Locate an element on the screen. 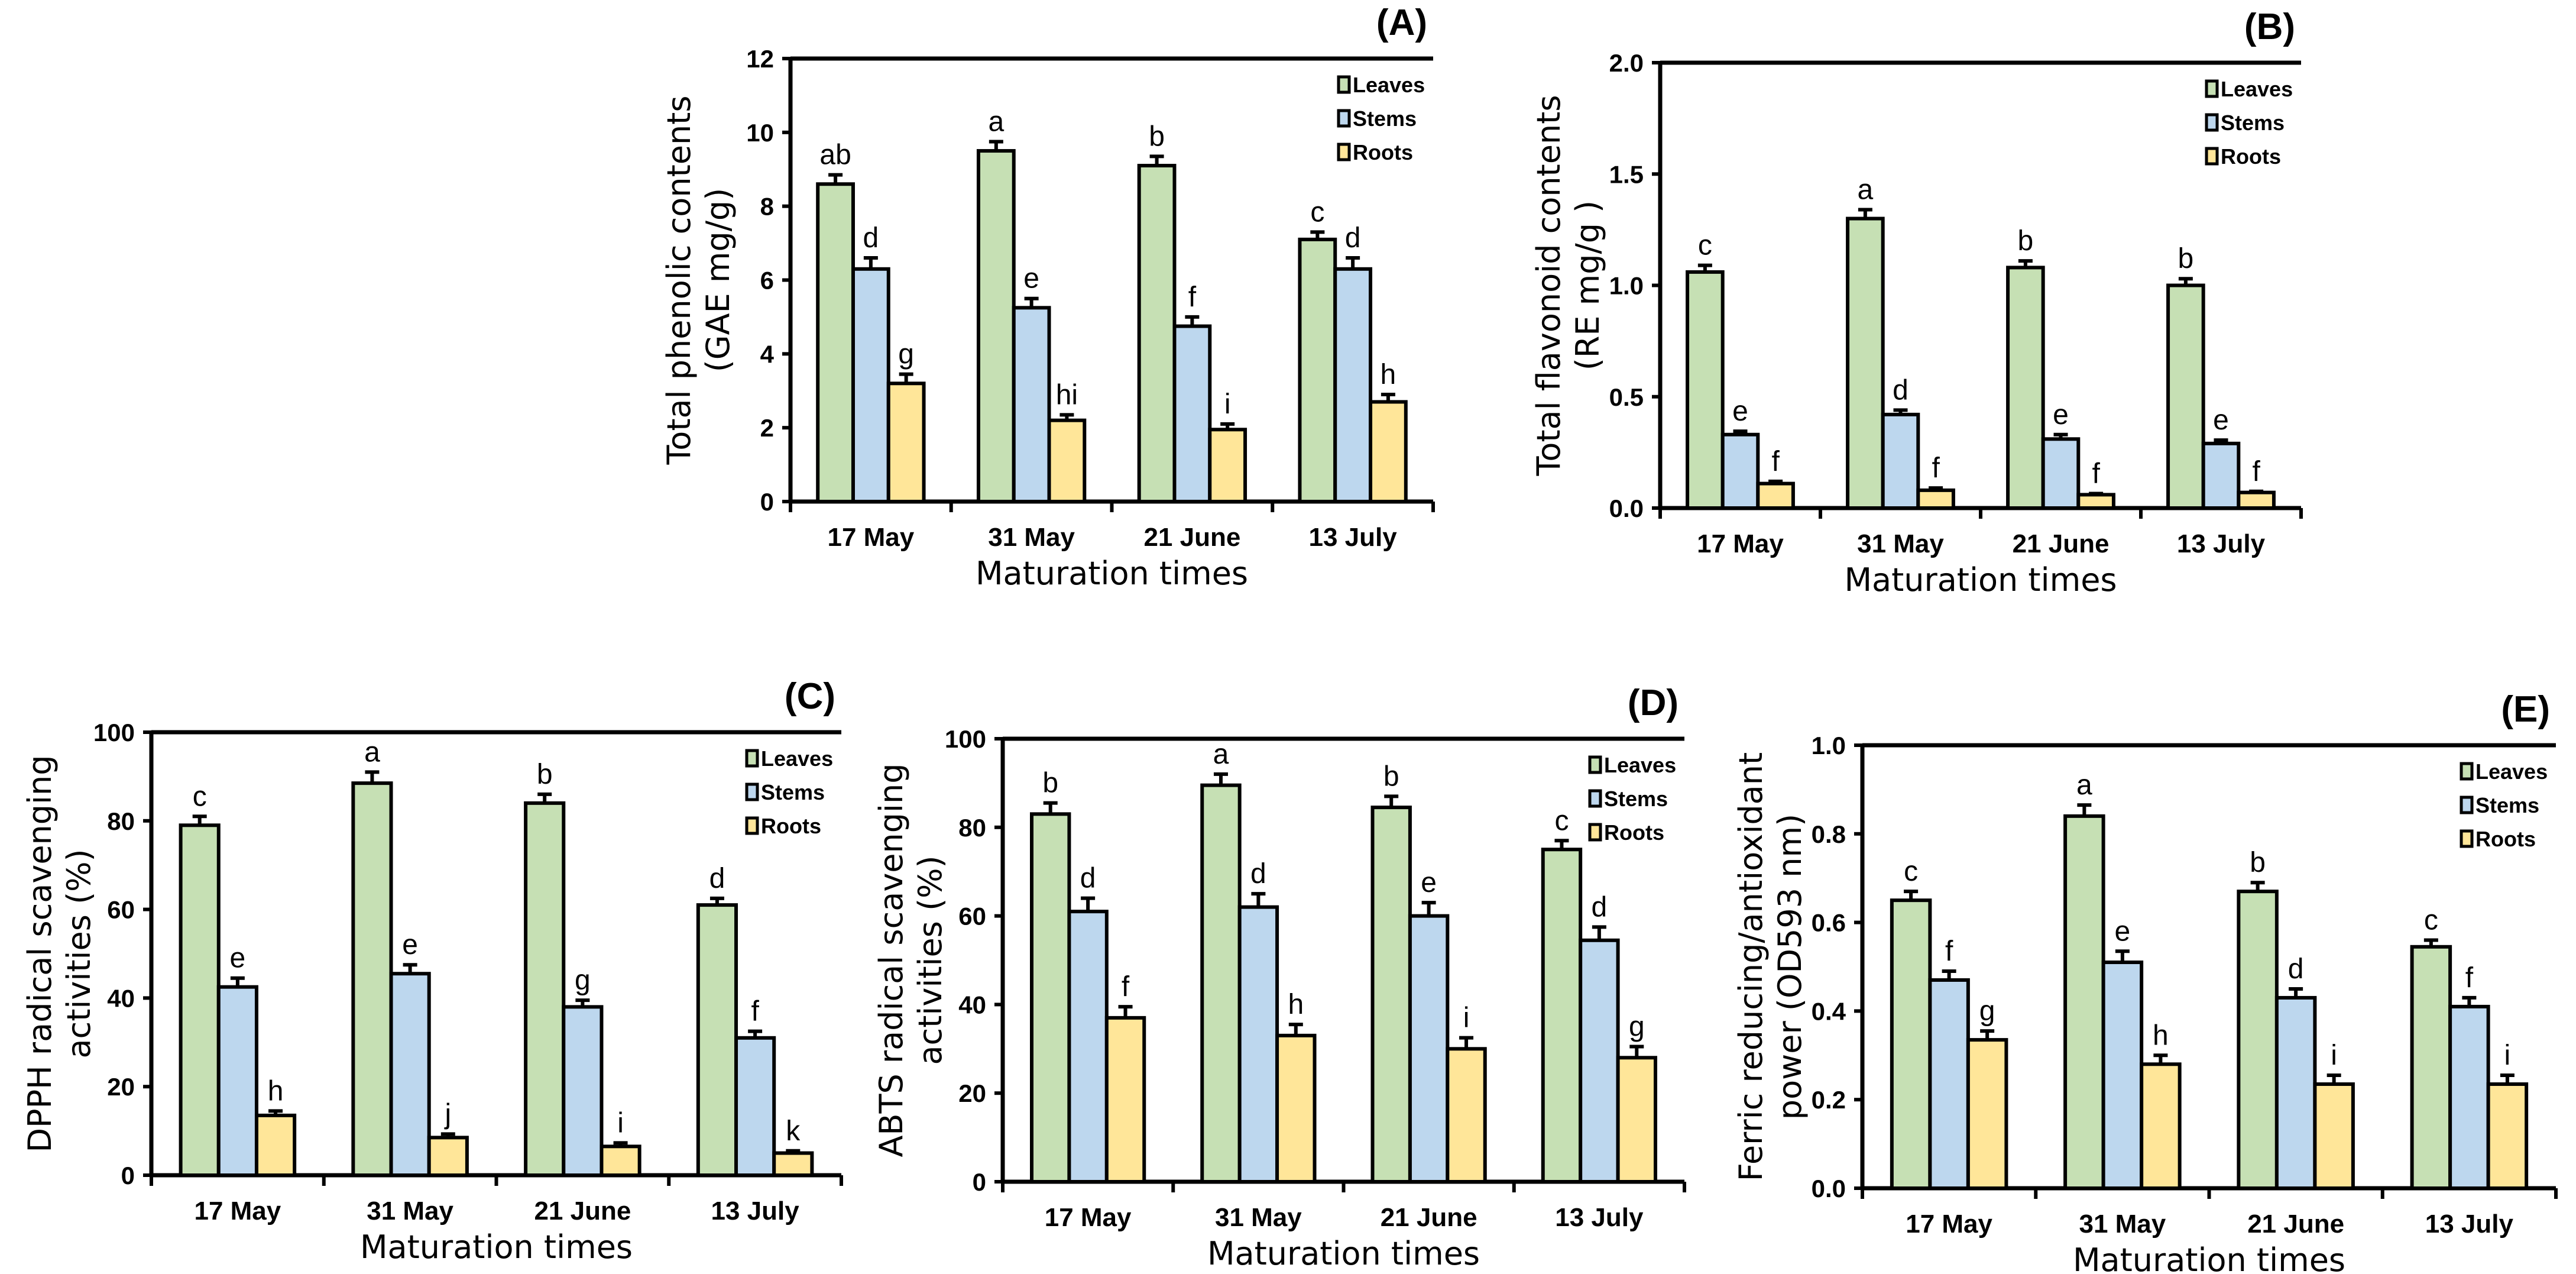 The width and height of the screenshot is (2576, 1274). significance-letter: ab is located at coordinates (835, 155).